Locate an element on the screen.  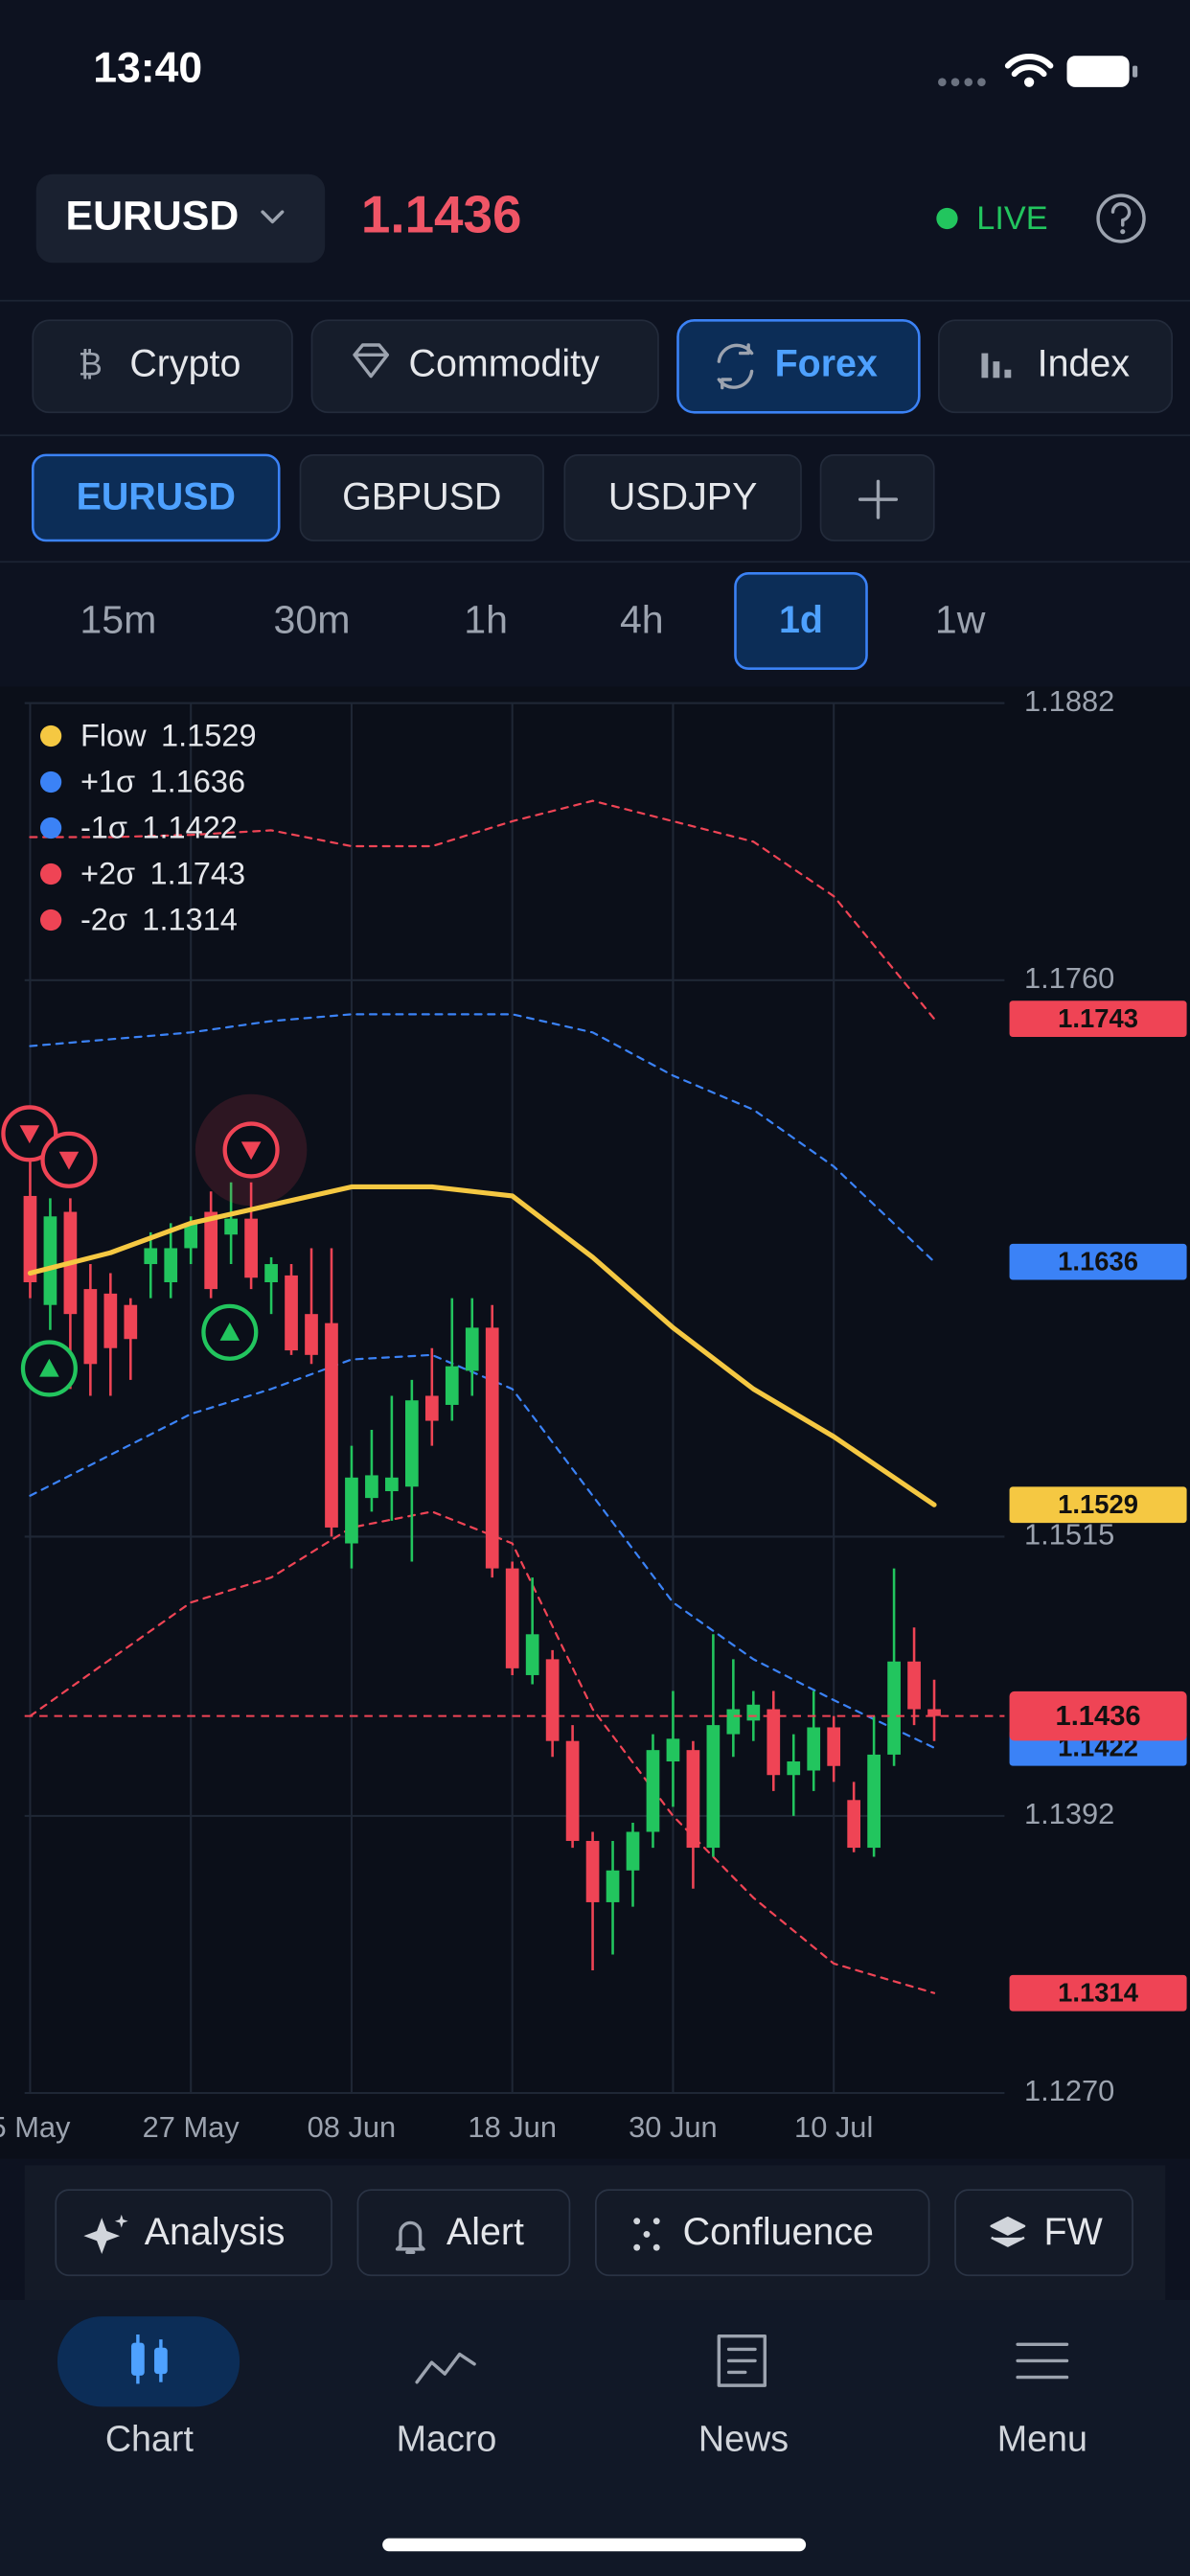
tab-crypto is located at coordinates (163, 366).